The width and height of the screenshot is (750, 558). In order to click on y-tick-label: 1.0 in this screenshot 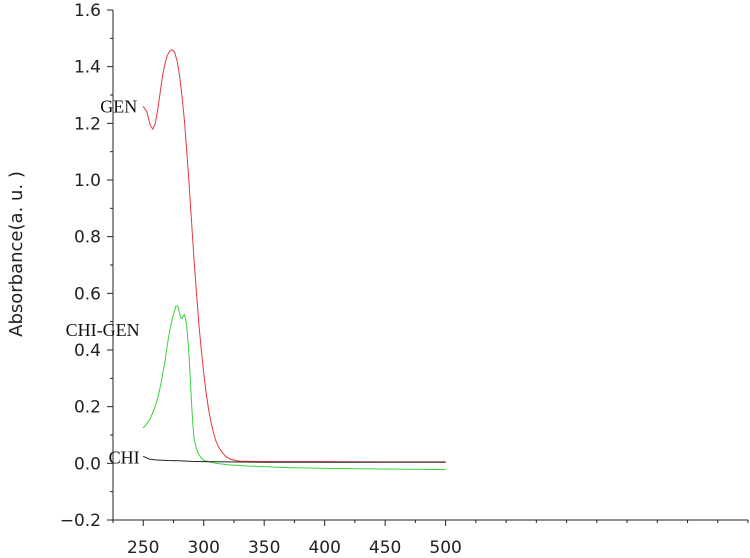, I will do `click(87, 181)`.